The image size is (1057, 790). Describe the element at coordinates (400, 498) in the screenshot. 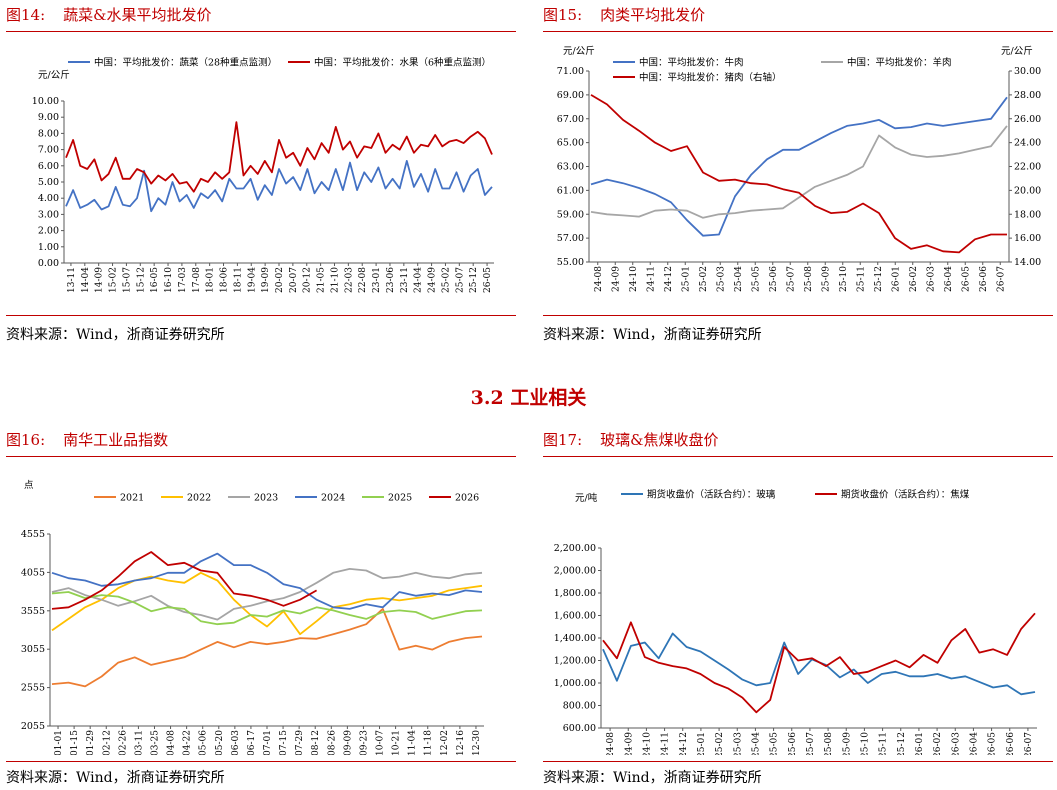

I see `legend-label: 2025` at that location.